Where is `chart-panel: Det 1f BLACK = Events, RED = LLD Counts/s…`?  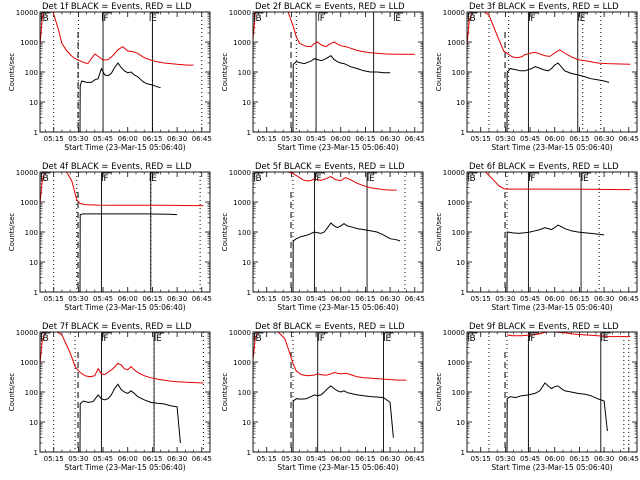 chart-panel: Det 1f BLACK = Events, RED = LLD Counts/s… is located at coordinates (110, 77).